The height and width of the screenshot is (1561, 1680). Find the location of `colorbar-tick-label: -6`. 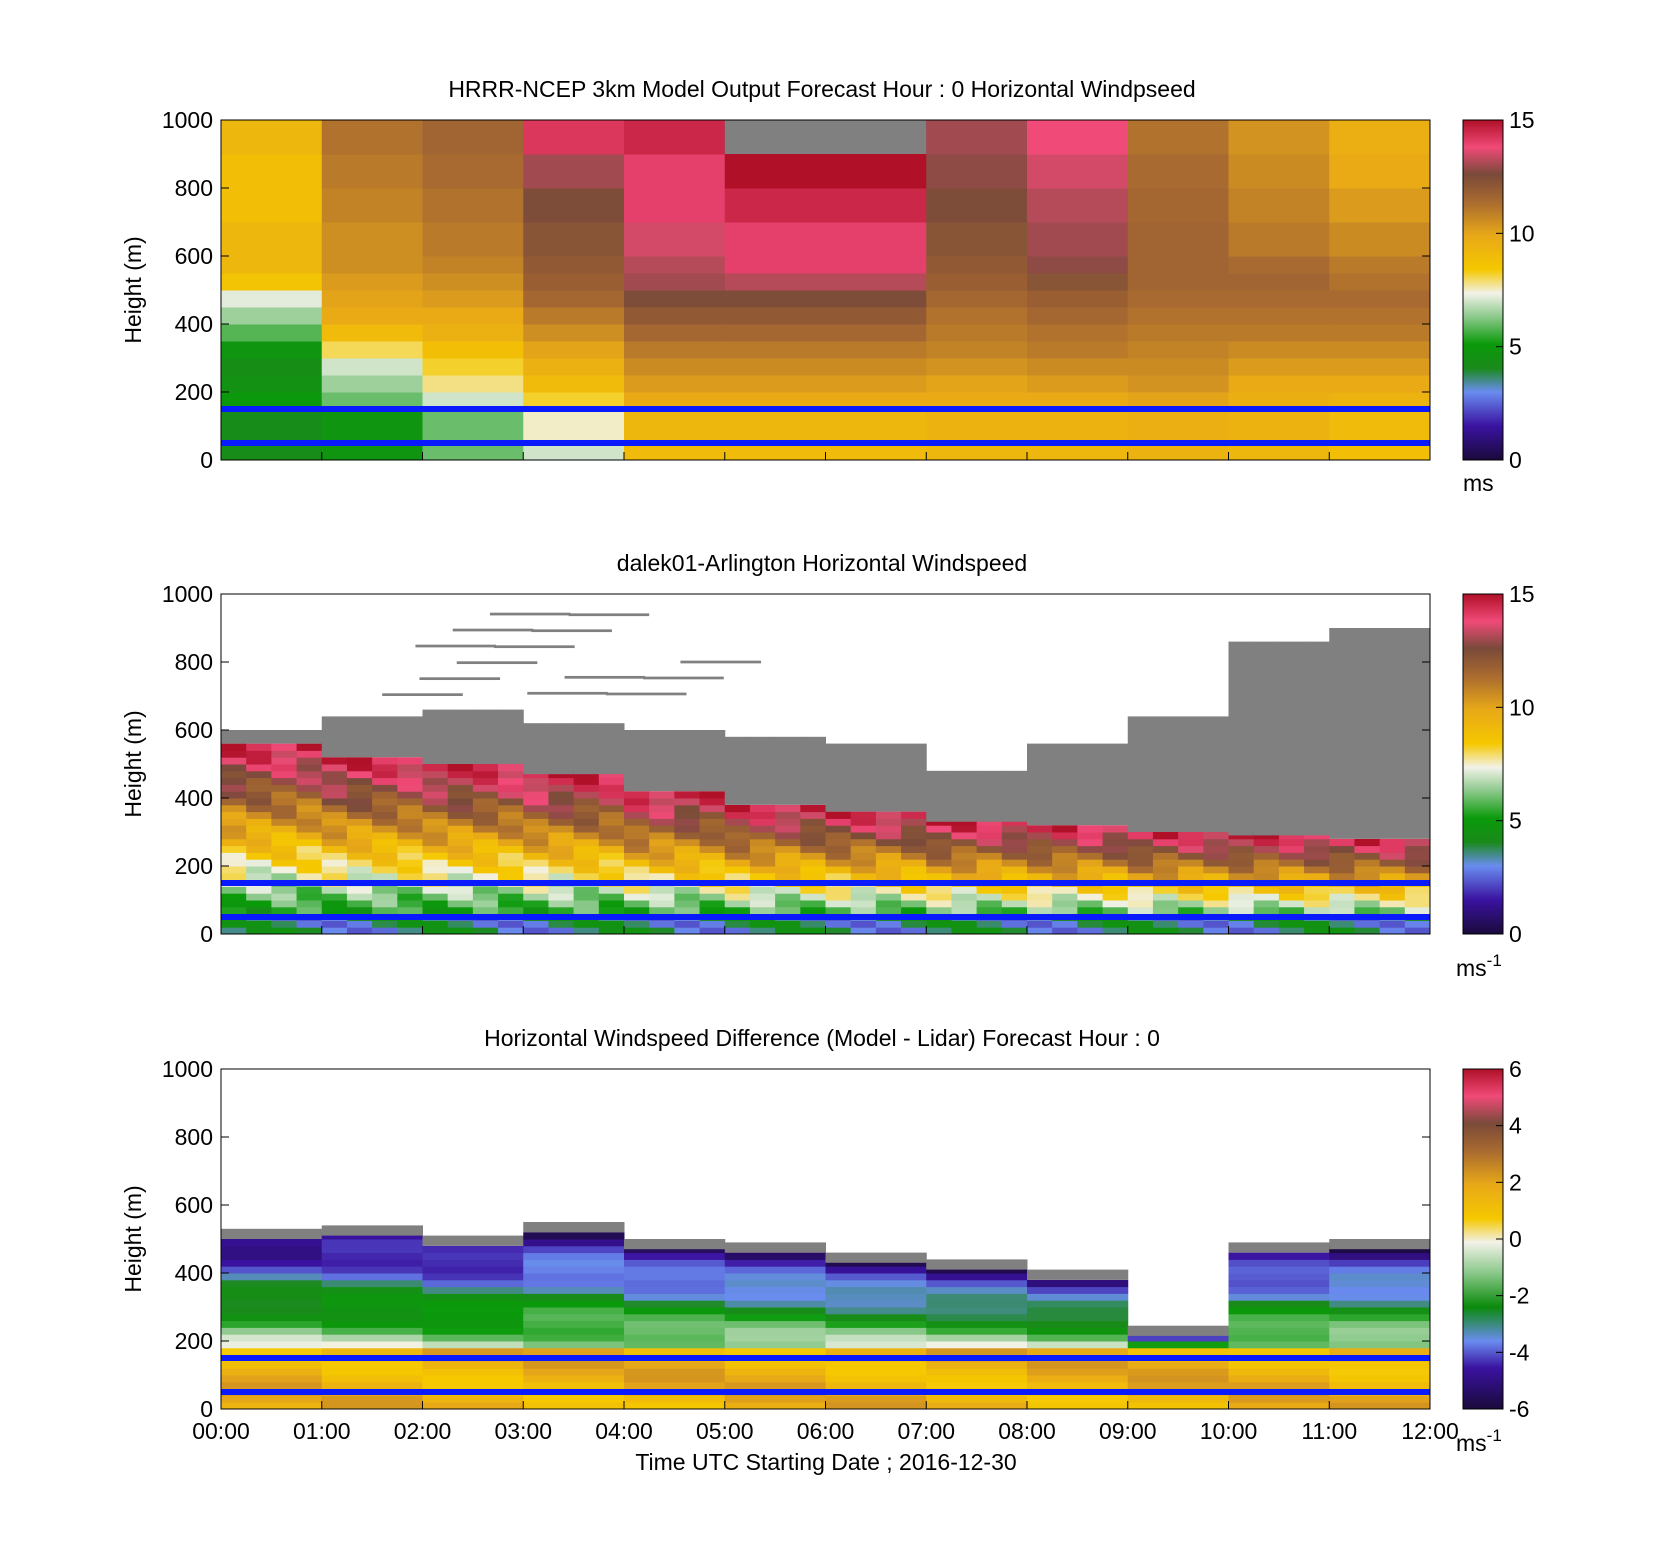

colorbar-tick-label: -6 is located at coordinates (1519, 1409).